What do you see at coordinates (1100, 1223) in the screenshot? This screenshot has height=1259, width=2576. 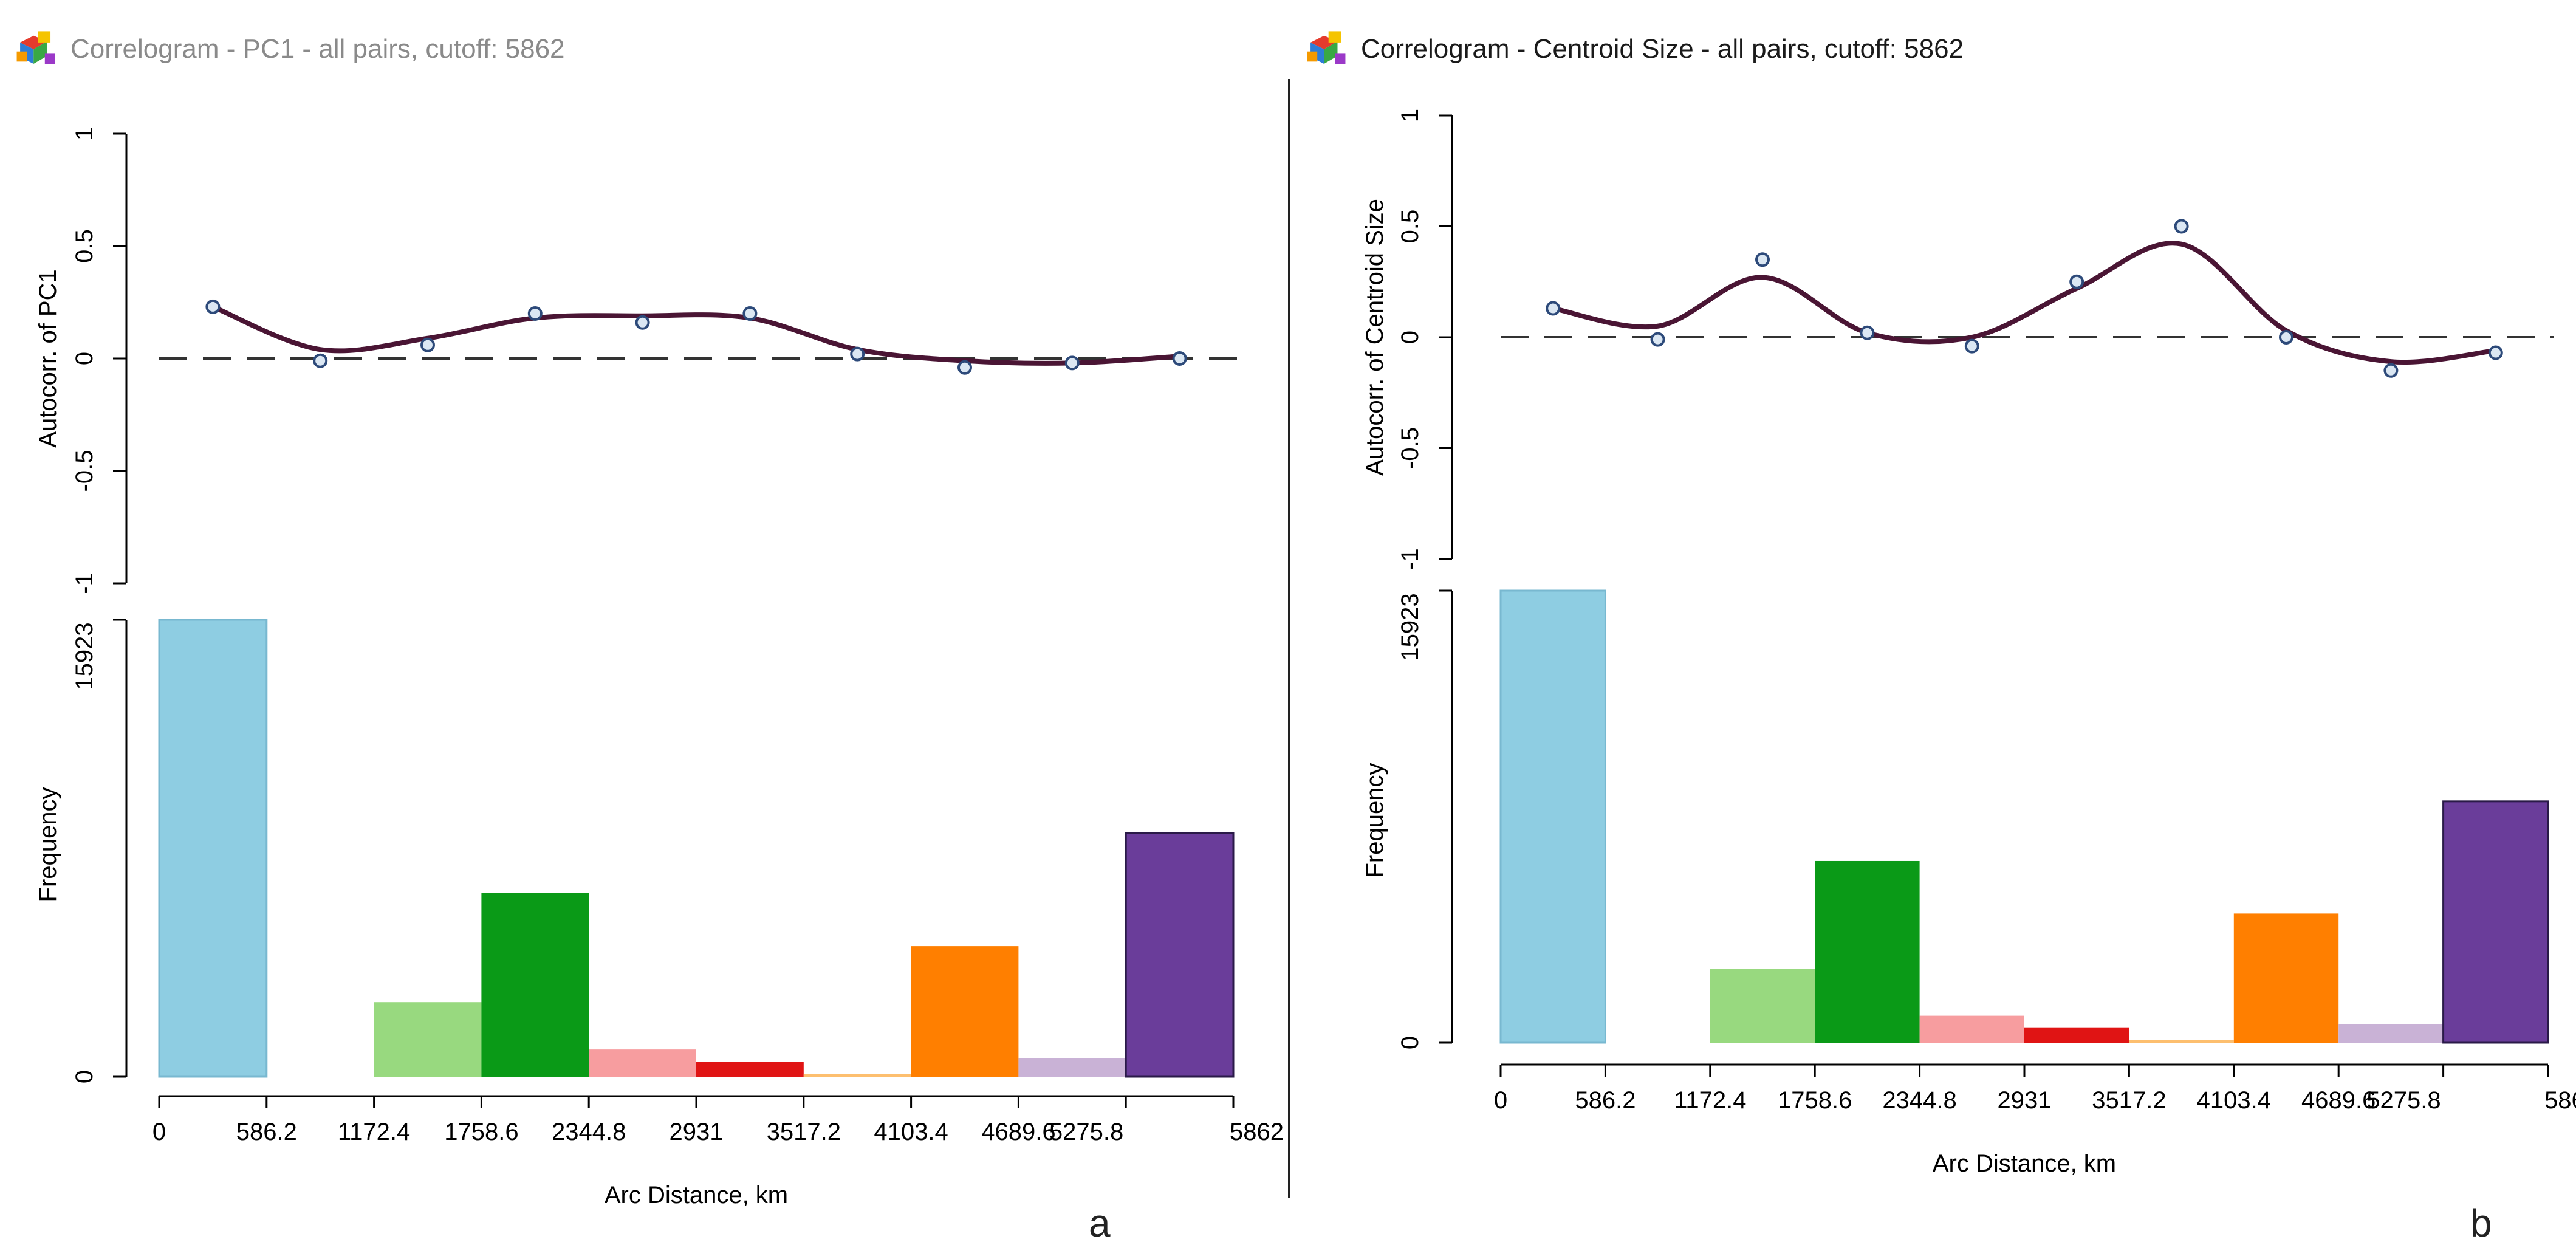 I see `panel-label: a` at bounding box center [1100, 1223].